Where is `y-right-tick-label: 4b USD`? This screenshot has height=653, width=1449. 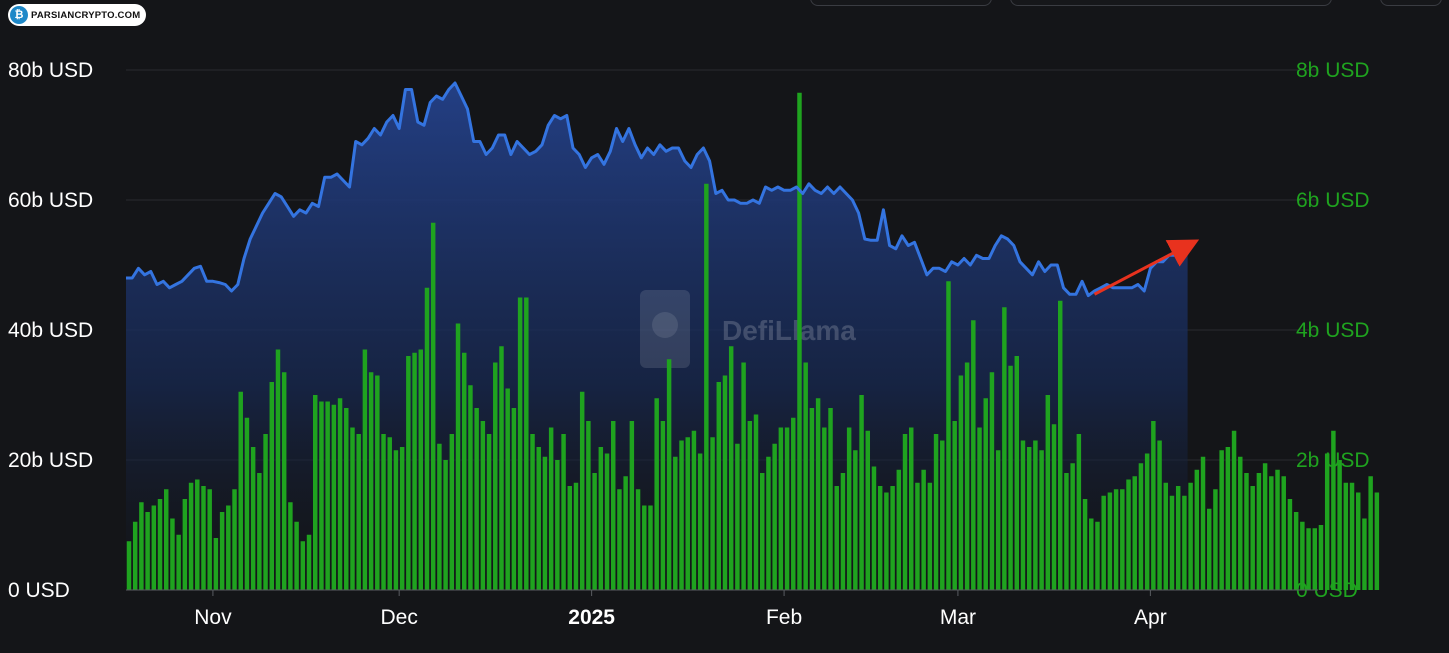 y-right-tick-label: 4b USD is located at coordinates (1333, 330).